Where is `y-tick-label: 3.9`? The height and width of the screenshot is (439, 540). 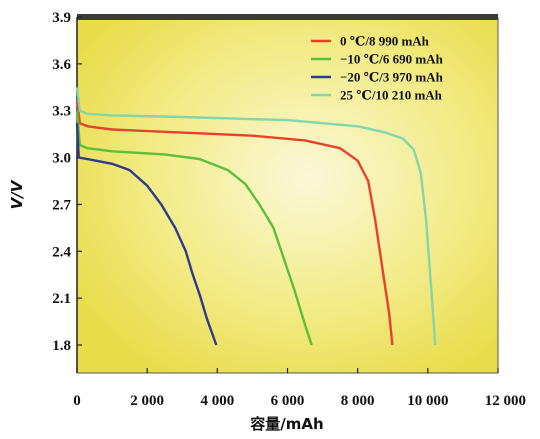 y-tick-label: 3.9 is located at coordinates (61, 18).